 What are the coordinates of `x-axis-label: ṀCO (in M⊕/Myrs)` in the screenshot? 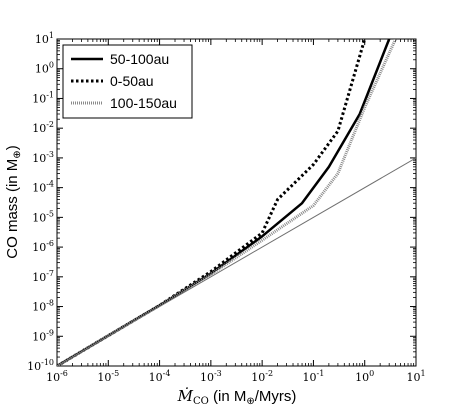 It's located at (237, 397).